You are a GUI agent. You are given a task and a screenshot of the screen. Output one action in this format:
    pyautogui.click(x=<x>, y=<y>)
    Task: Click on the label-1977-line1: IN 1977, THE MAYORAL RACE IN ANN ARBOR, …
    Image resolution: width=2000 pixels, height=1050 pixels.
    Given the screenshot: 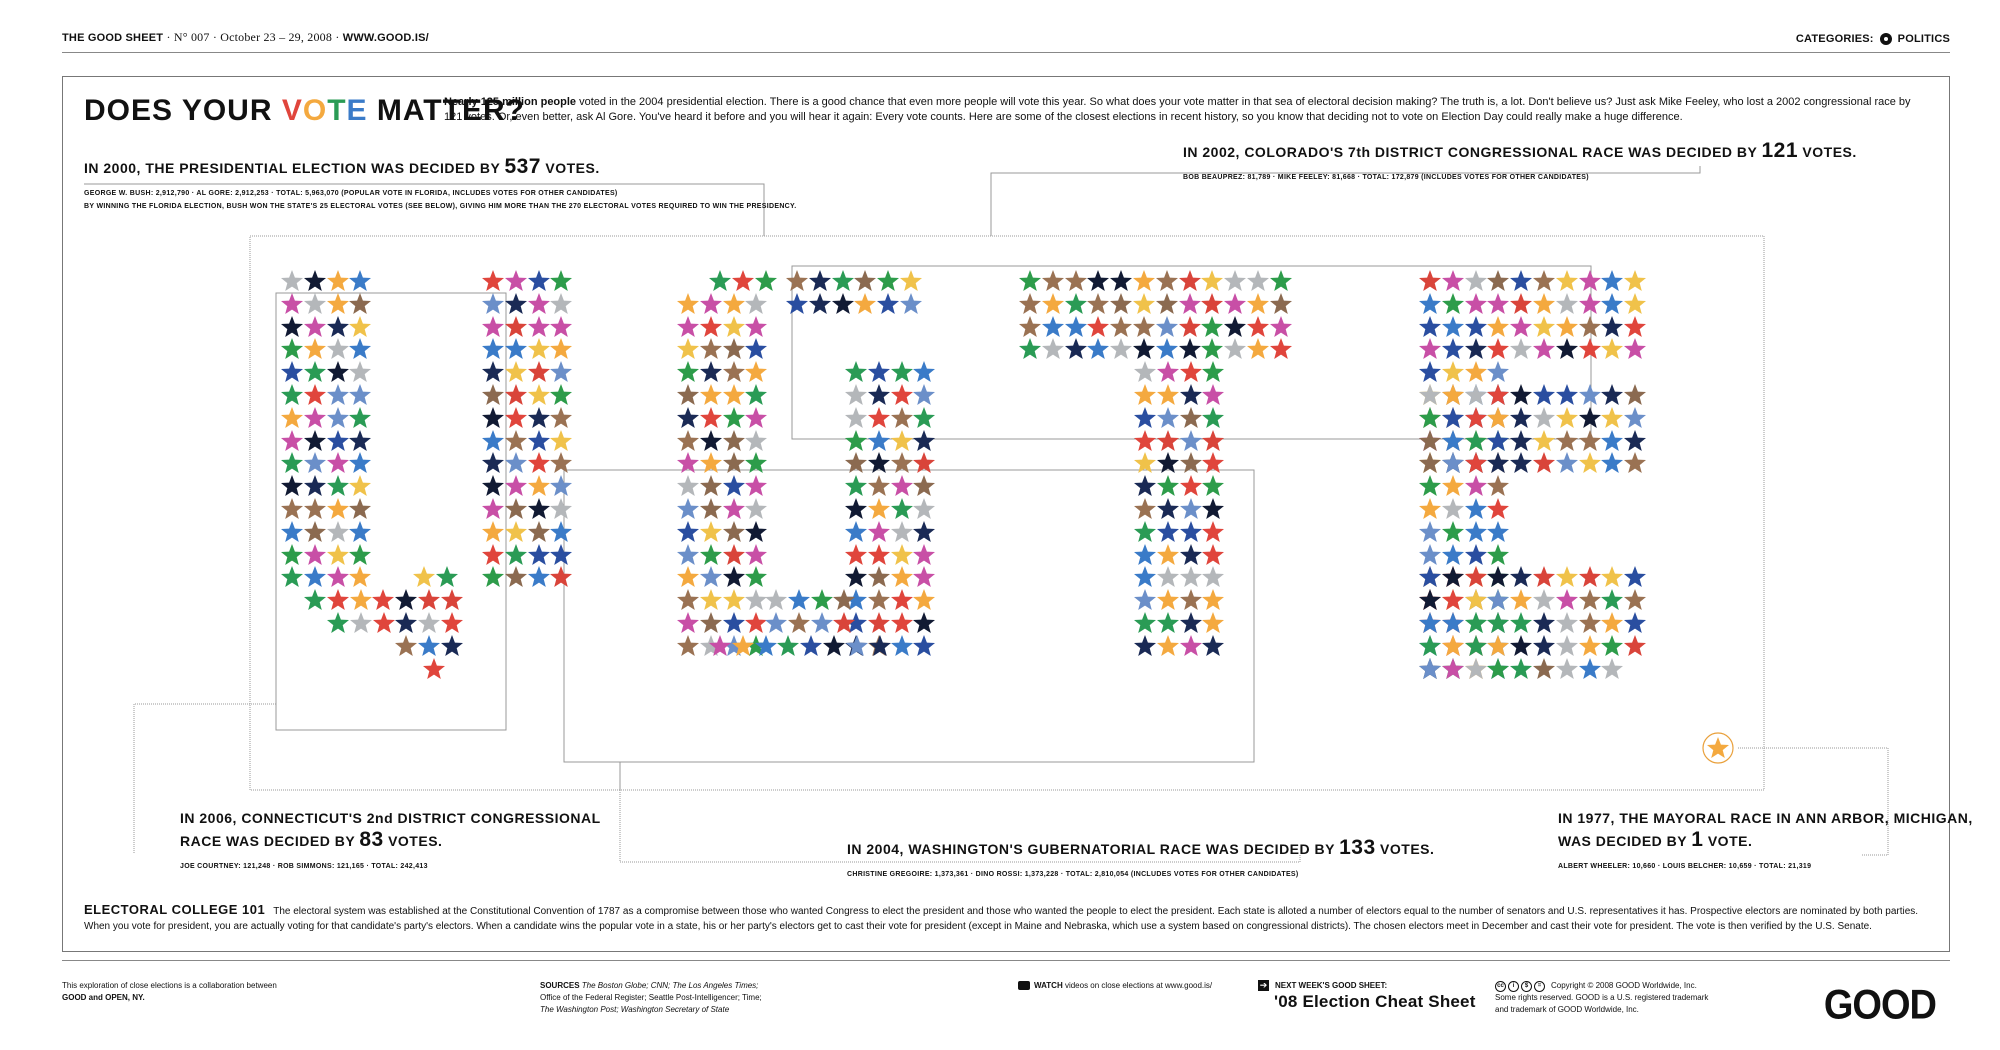 What is the action you would take?
    pyautogui.click(x=1765, y=818)
    